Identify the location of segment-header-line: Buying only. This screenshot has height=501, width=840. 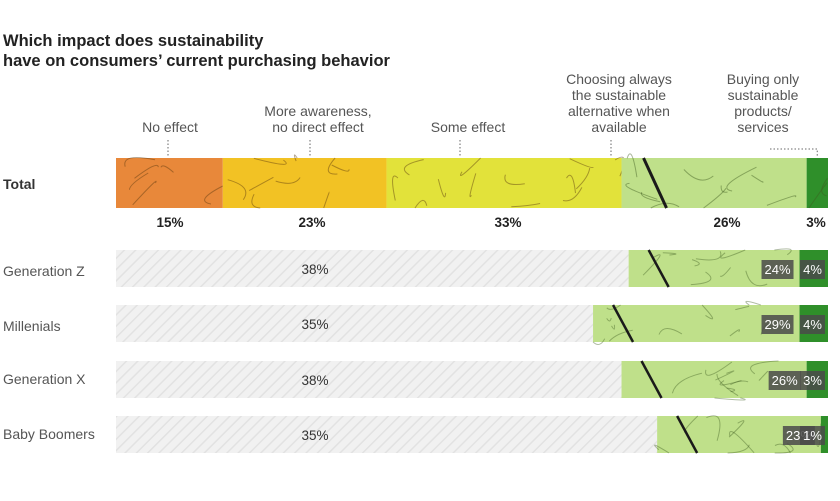
(763, 79).